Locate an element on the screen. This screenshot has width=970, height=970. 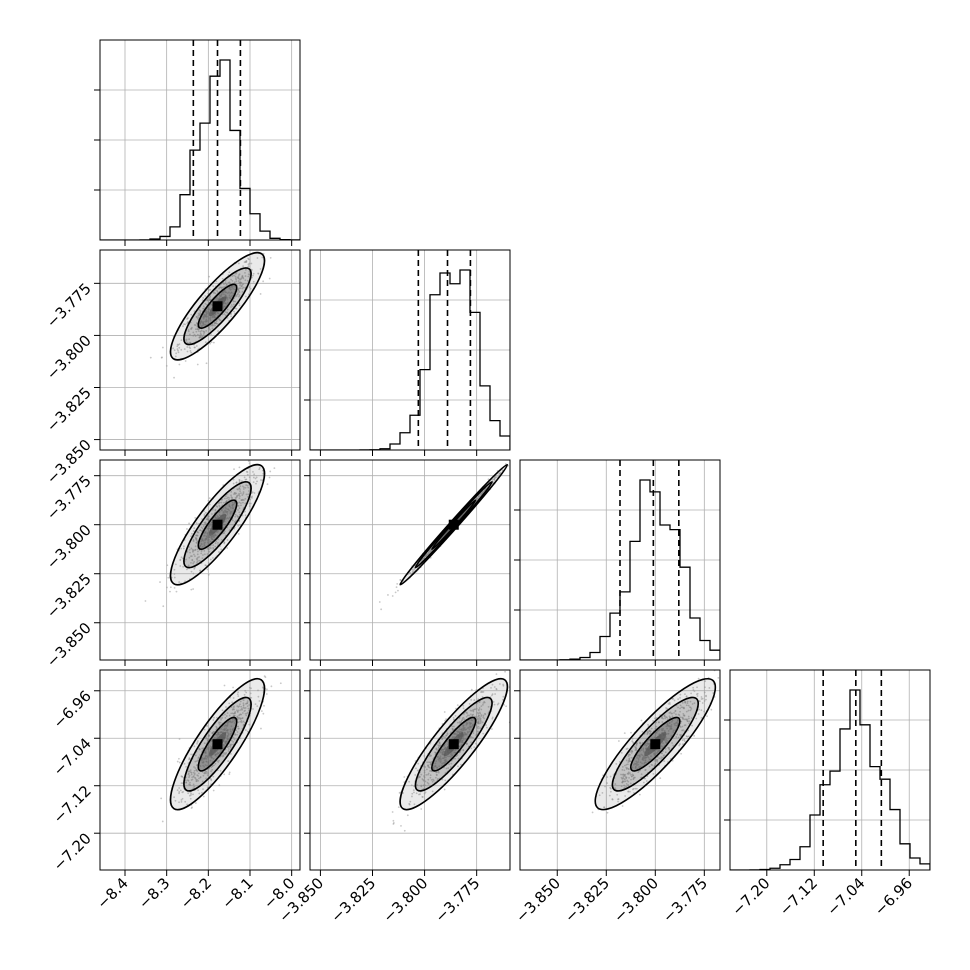
x-tick-label: −6.96 is located at coordinates (893, 896).